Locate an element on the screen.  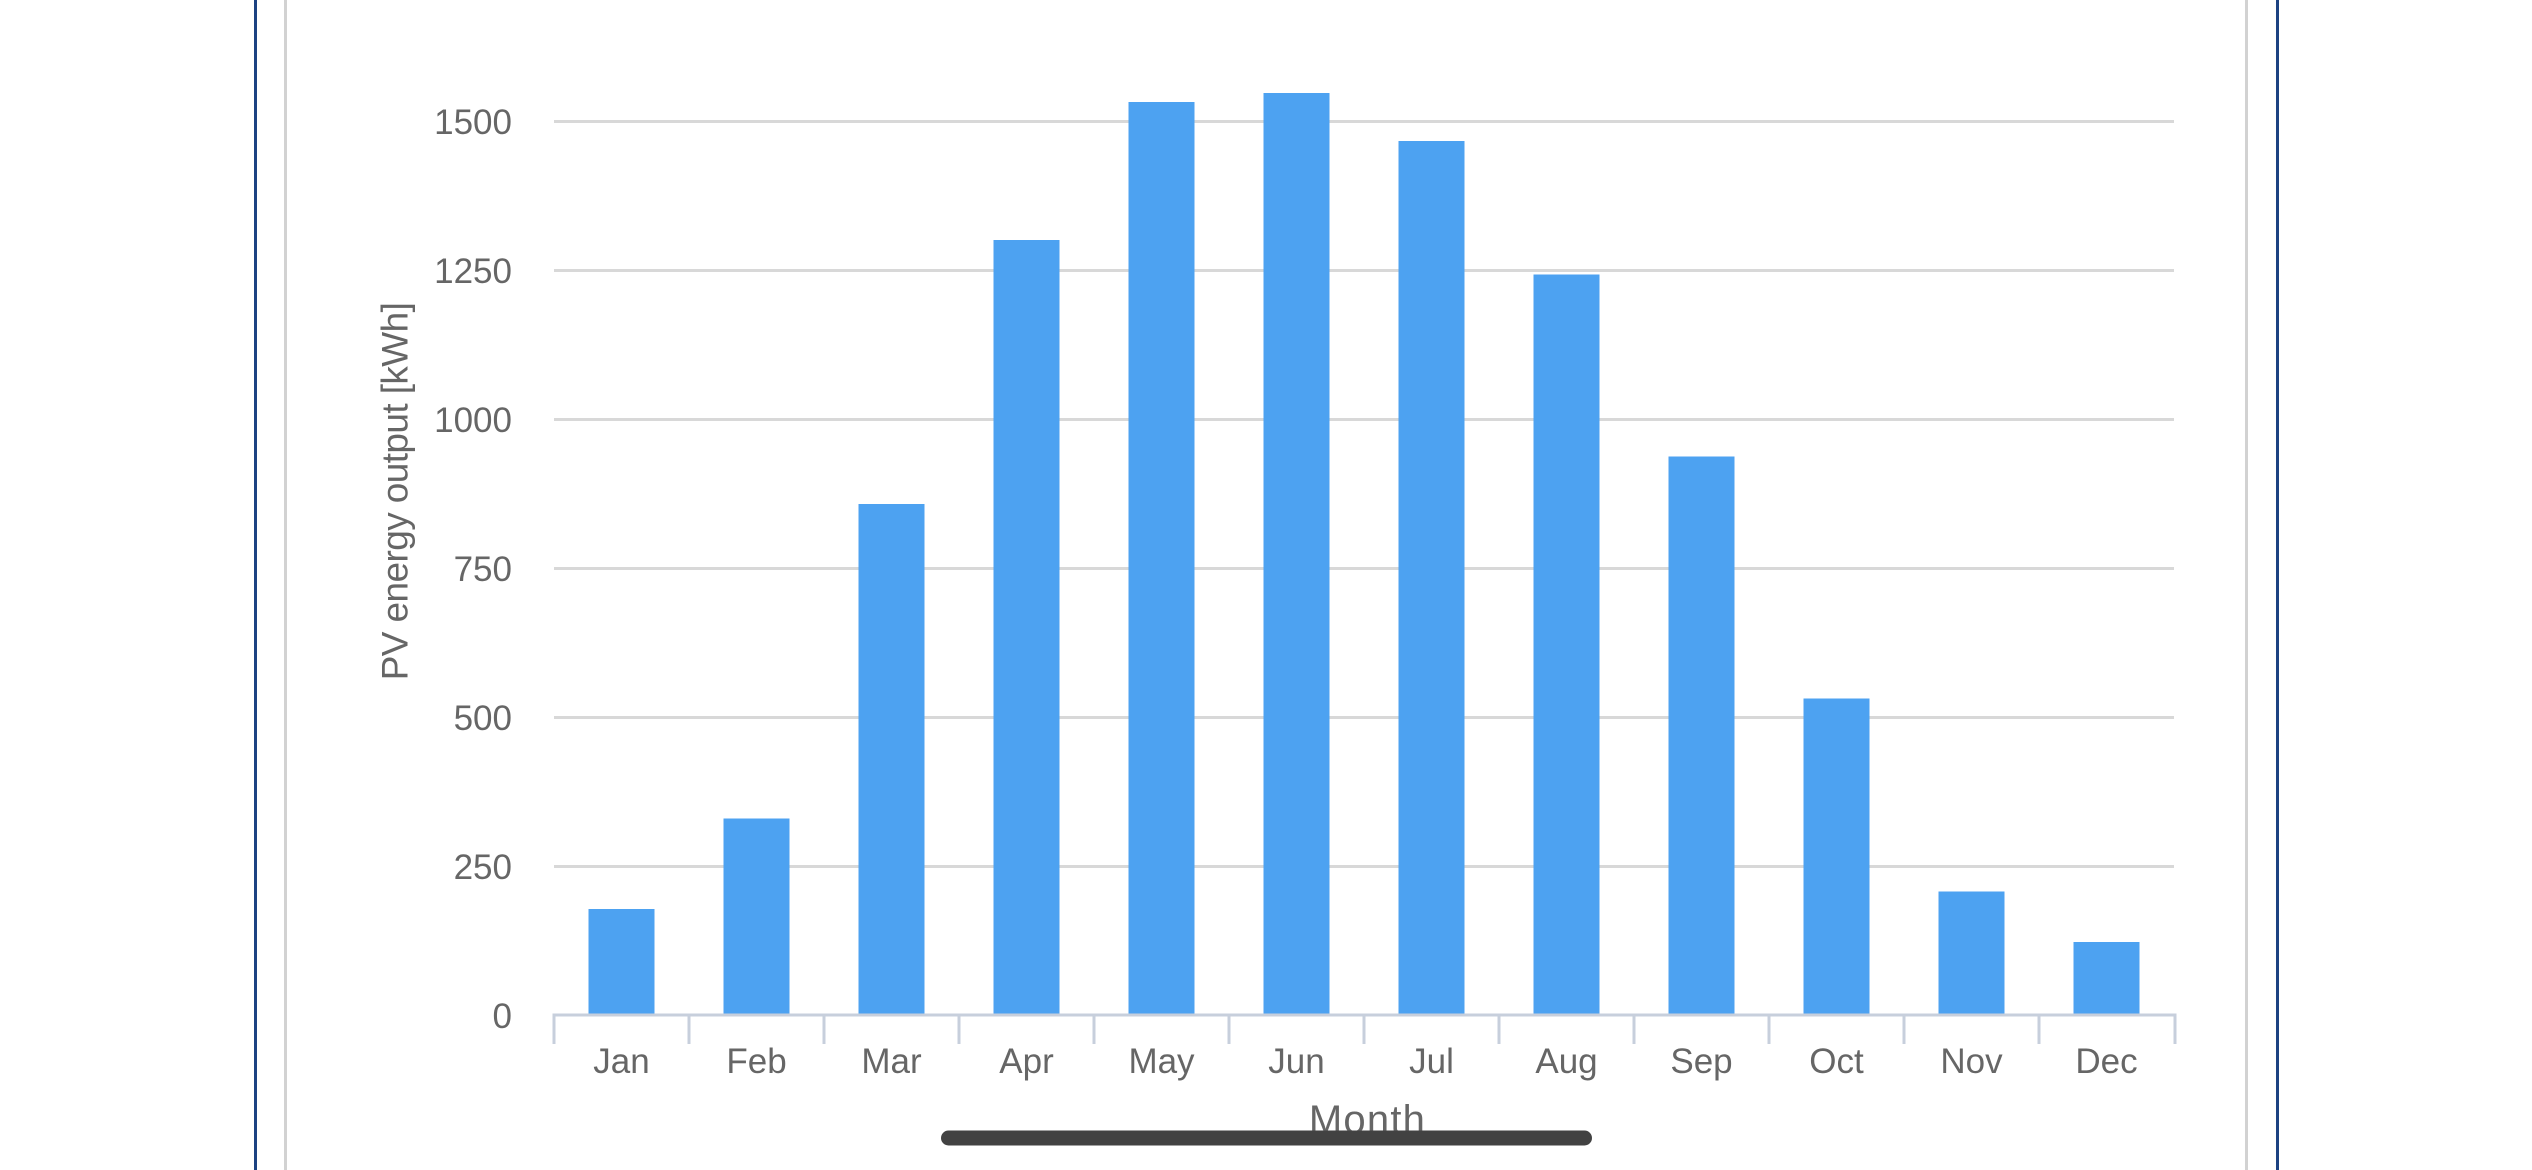
svg-text: Sep is located at coordinates (1701, 1061).